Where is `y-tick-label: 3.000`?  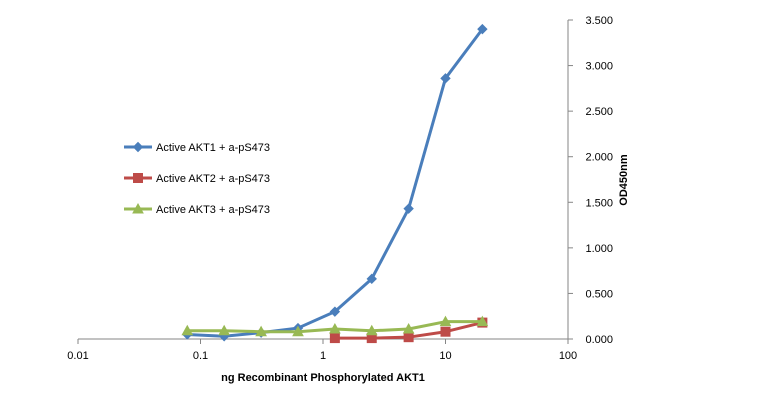 y-tick-label: 3.000 is located at coordinates (599, 67).